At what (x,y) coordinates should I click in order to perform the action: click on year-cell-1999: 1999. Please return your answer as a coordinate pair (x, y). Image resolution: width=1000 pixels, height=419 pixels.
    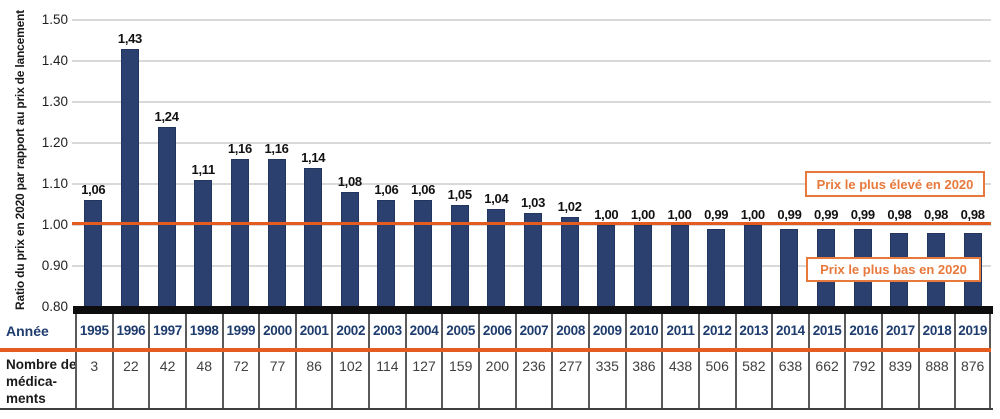
    Looking at the image, I should click on (240, 331).